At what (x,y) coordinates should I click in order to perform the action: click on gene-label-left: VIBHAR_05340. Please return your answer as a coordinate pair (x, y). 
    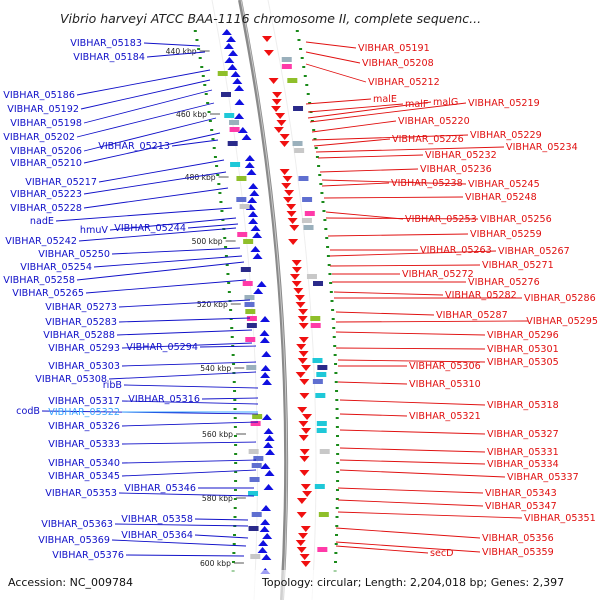
    Looking at the image, I should click on (84, 463).